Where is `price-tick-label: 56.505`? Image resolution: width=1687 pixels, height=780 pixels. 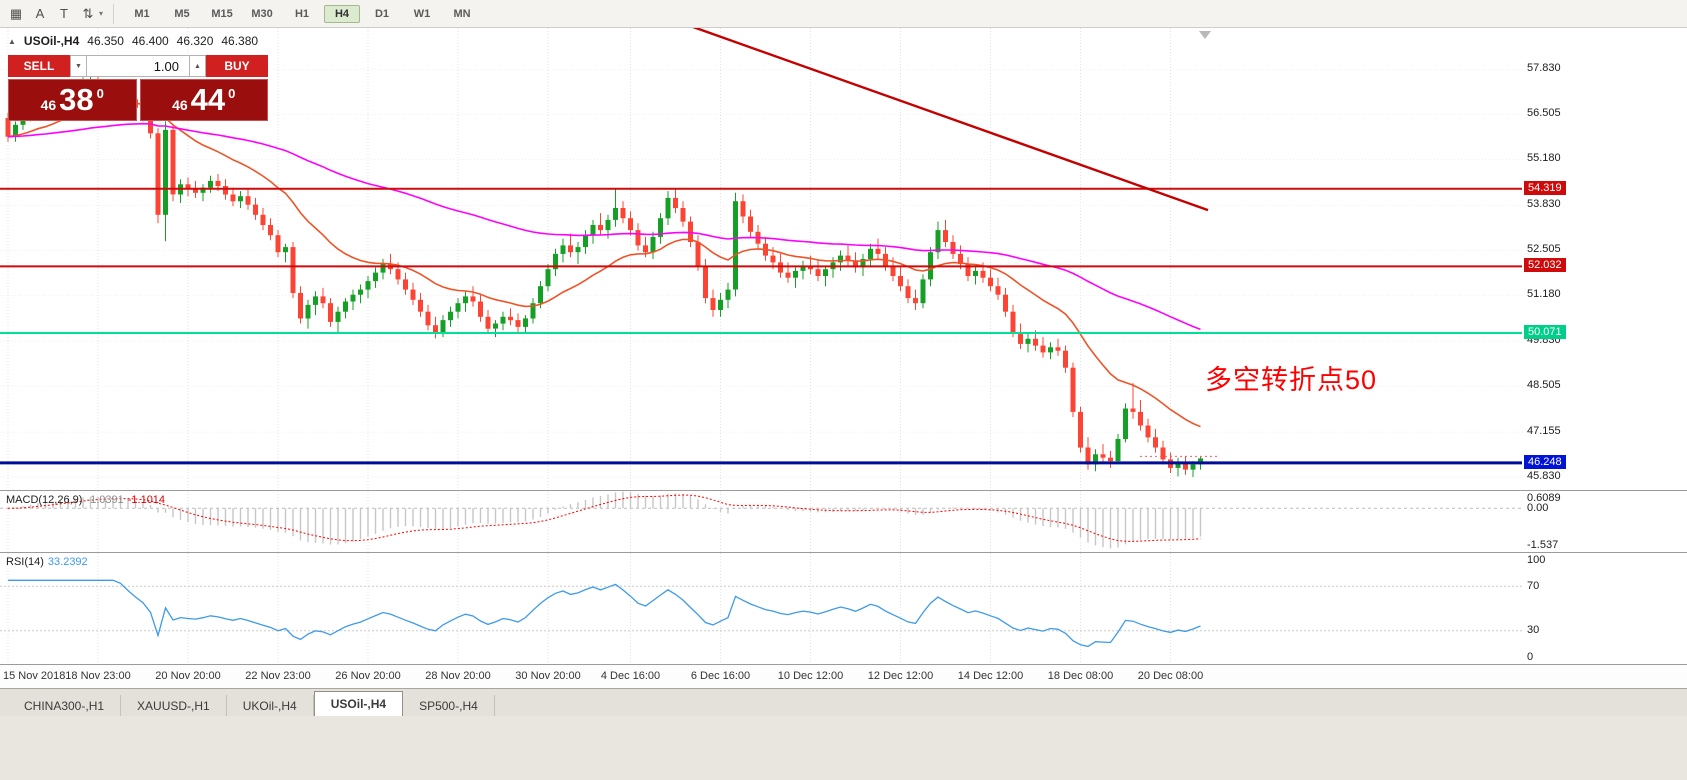 price-tick-label: 56.505 is located at coordinates (1544, 113).